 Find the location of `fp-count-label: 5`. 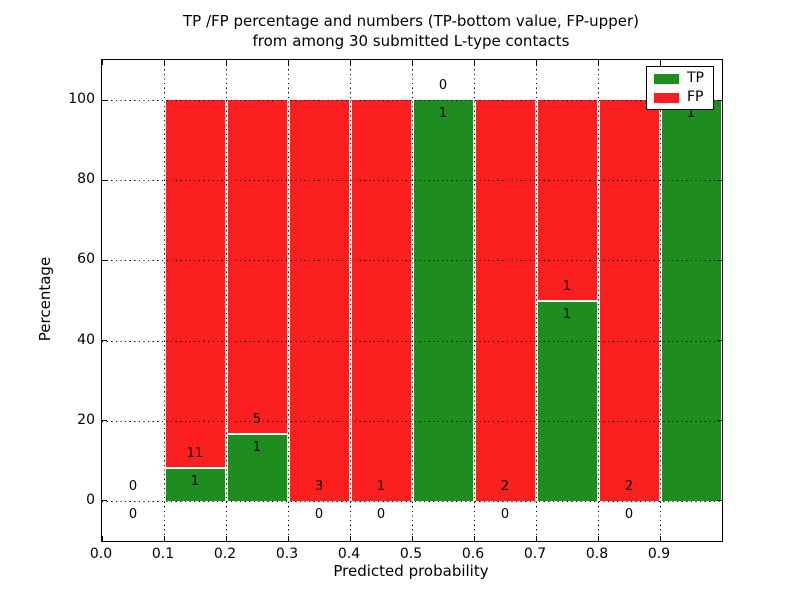

fp-count-label: 5 is located at coordinates (257, 420).